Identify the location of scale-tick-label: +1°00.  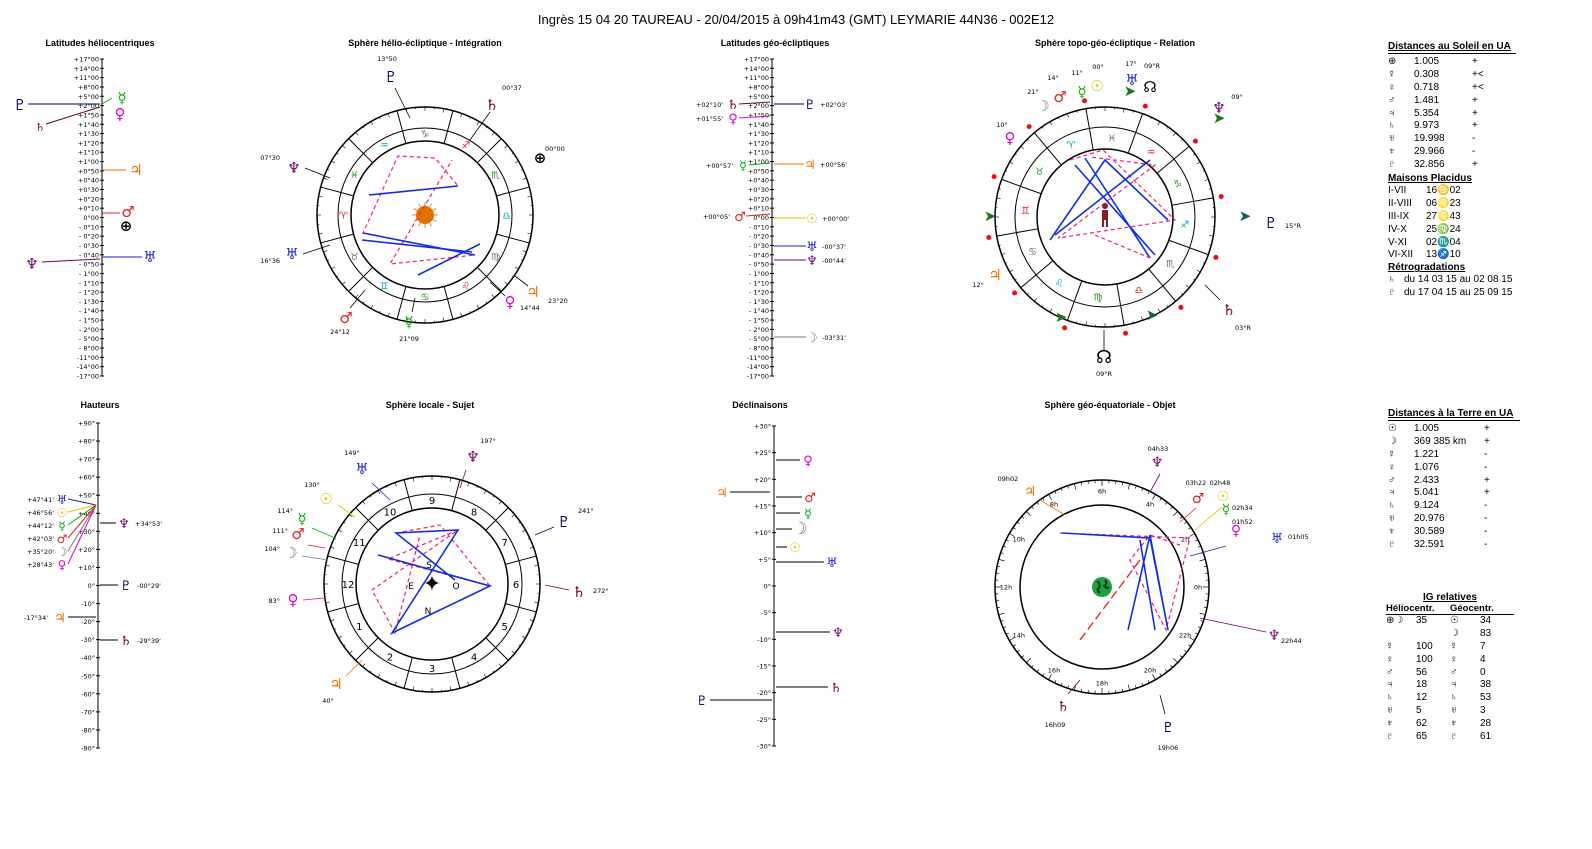
(88, 162).